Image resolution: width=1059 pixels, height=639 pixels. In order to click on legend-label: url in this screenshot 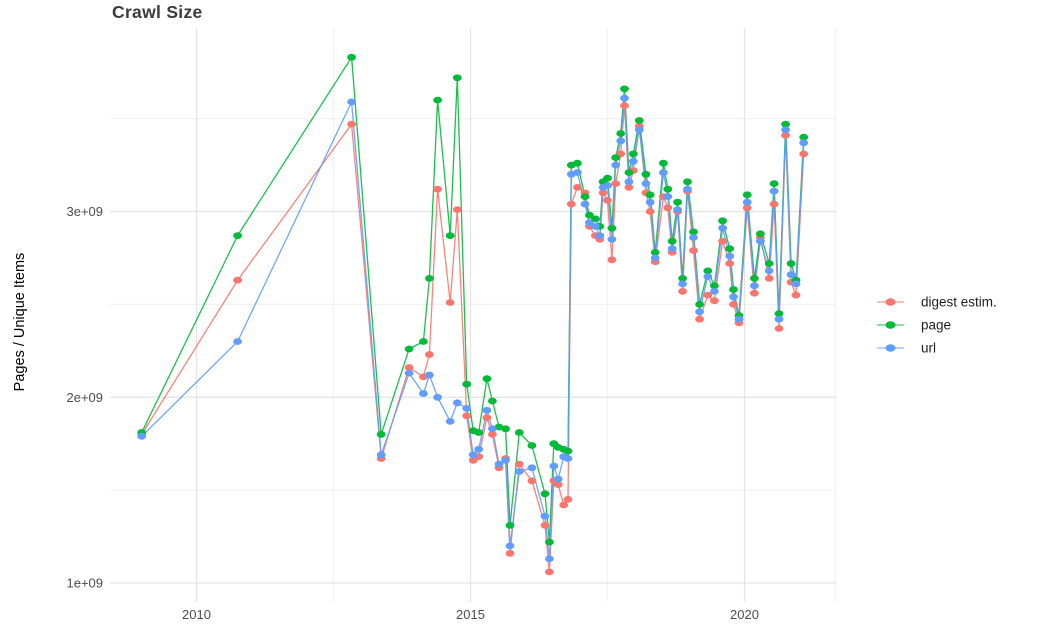, I will do `click(928, 348)`.